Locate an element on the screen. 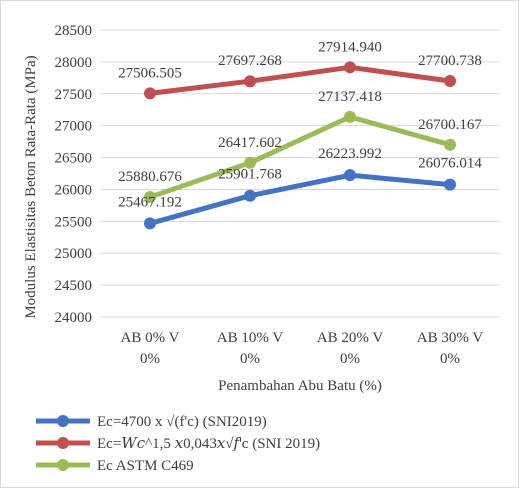 The height and width of the screenshot is (493, 519). y-tick-label: 26500 is located at coordinates (74, 159).